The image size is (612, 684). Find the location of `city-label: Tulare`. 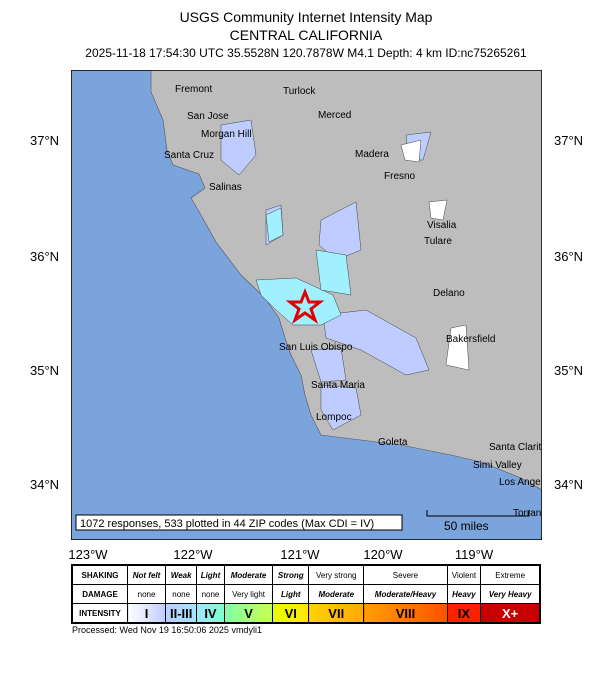

city-label: Tulare is located at coordinates (438, 241).